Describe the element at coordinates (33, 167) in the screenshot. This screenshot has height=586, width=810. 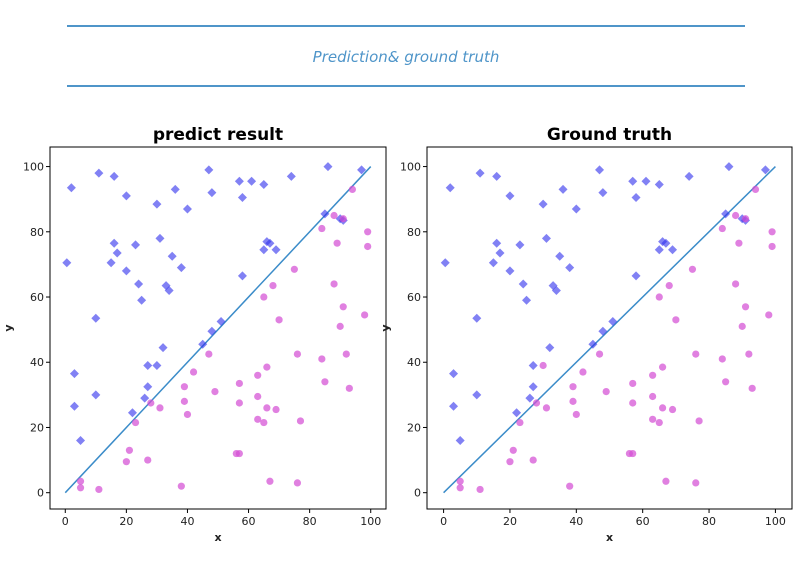
I see `y-tick-label: 100` at that location.